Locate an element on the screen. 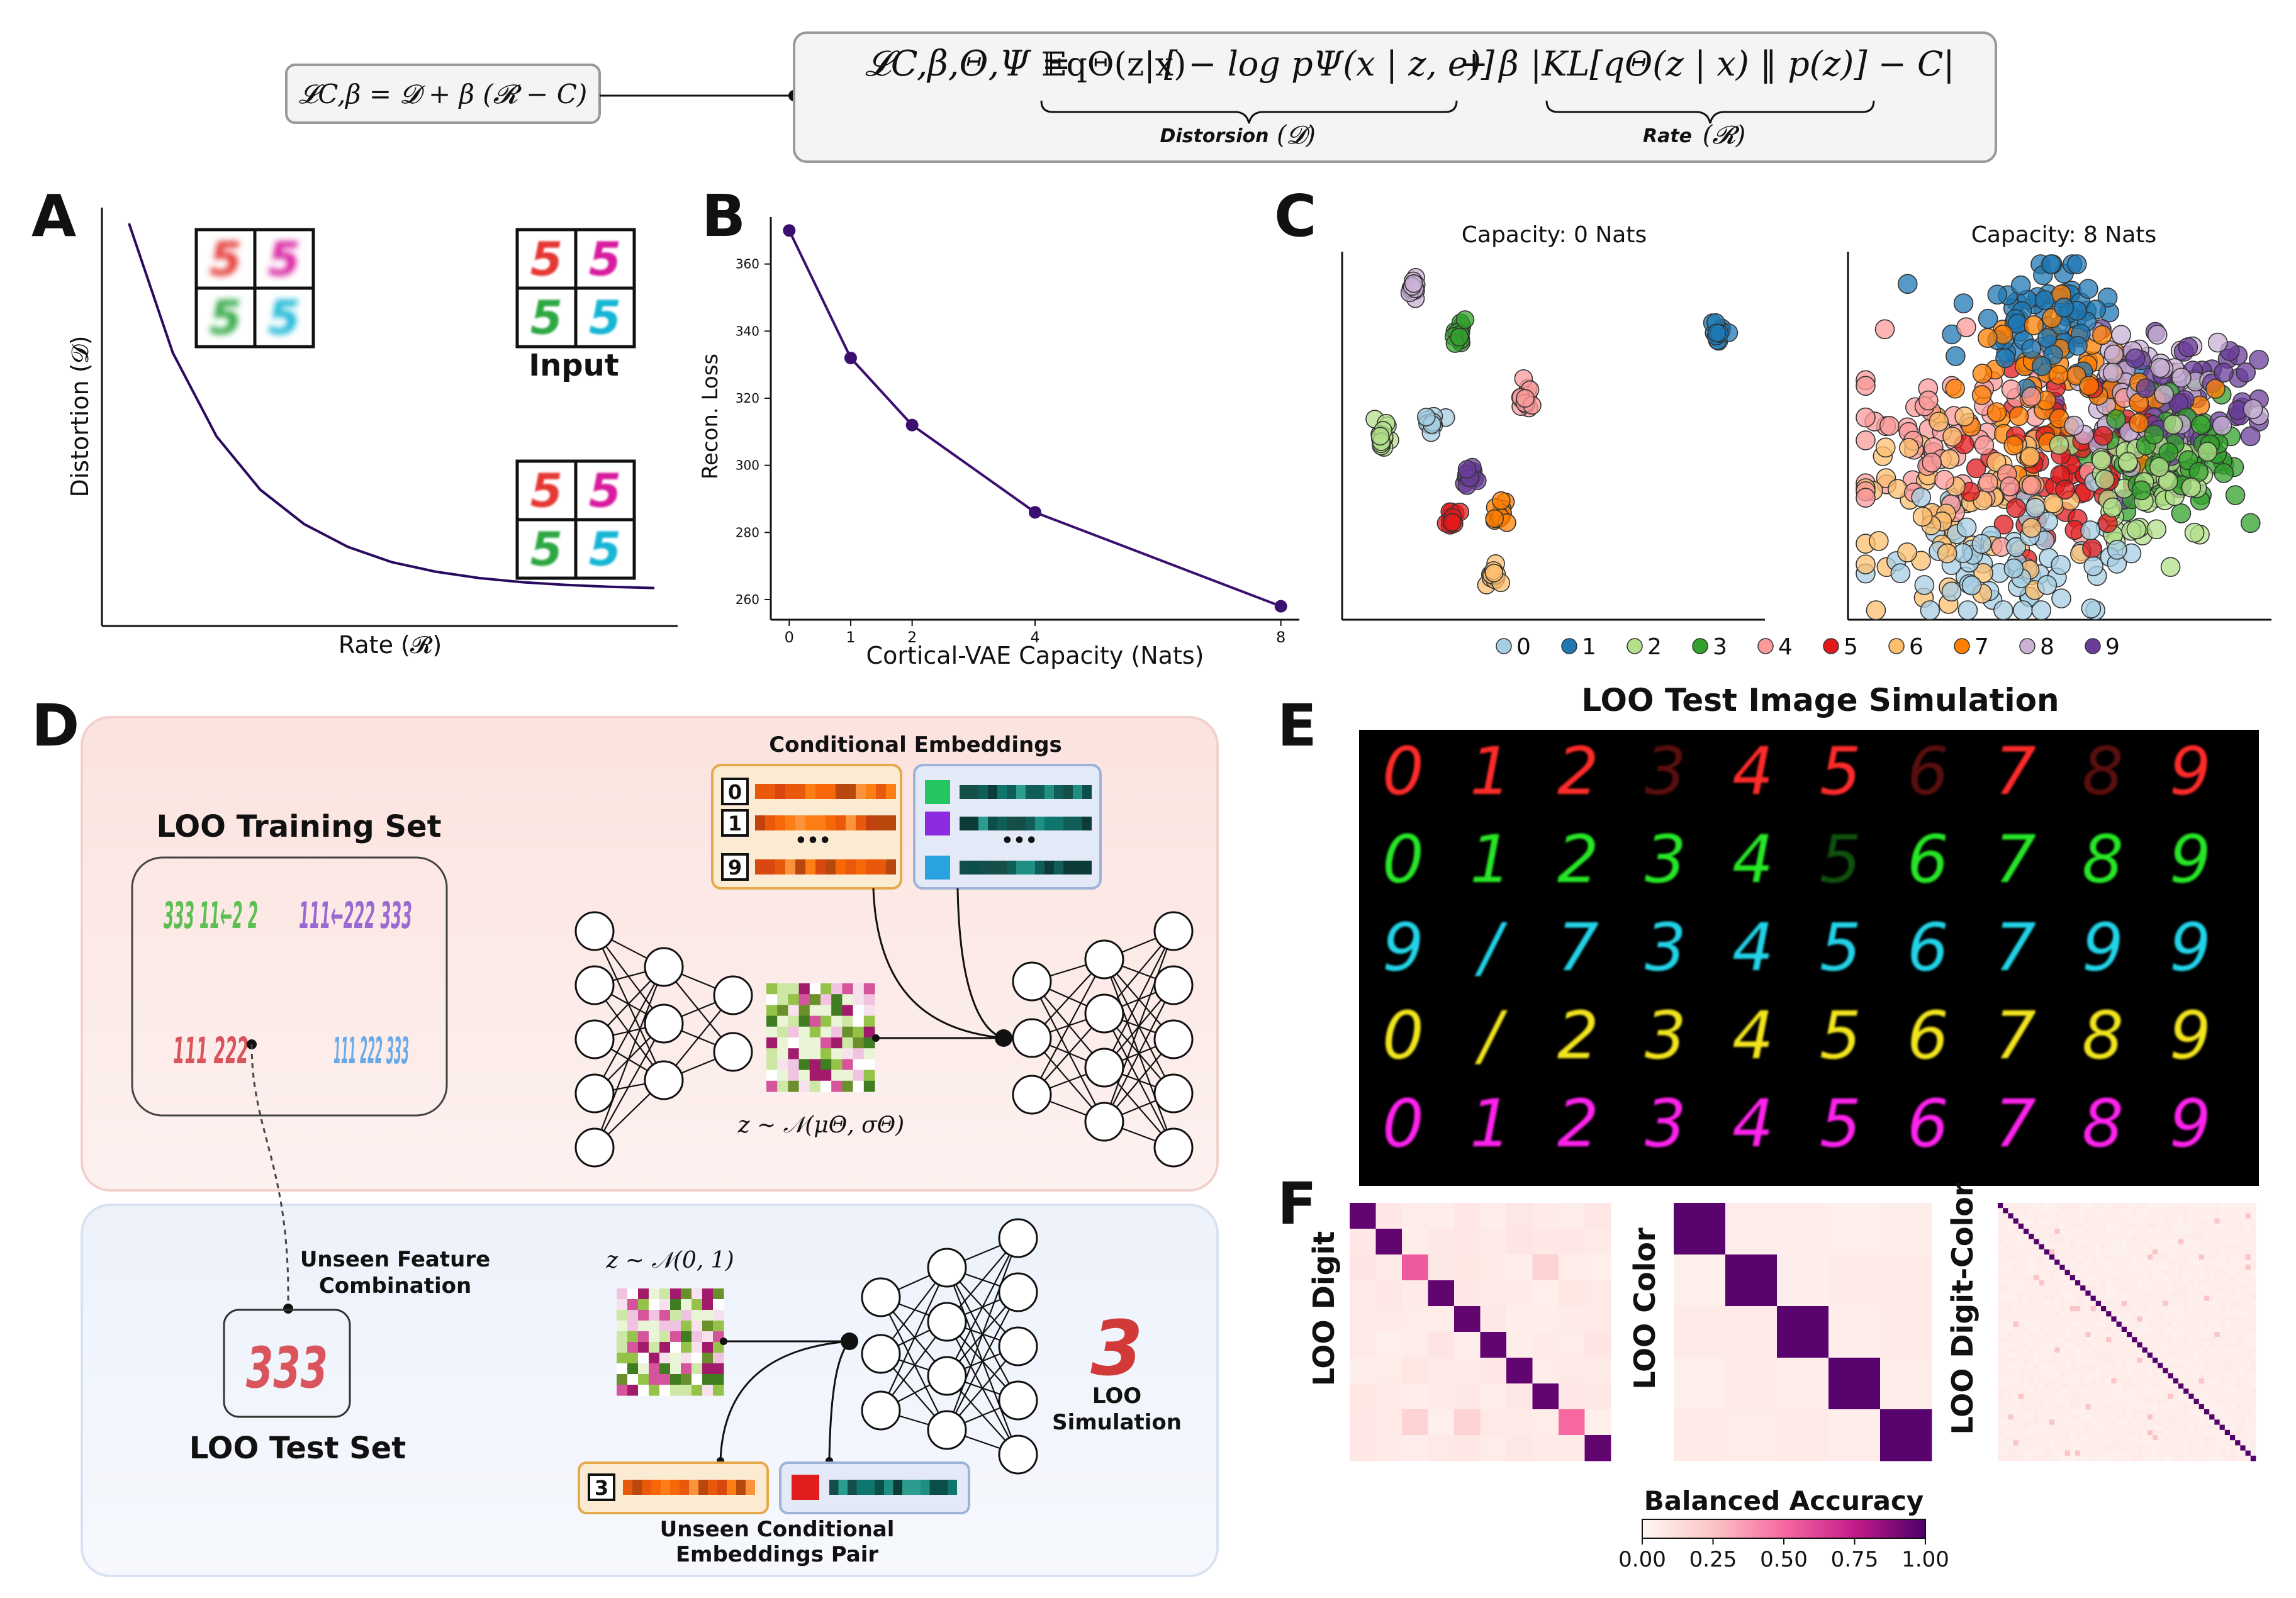 Image resolution: width=2296 pixels, height=1598 pixels. unseen-color-swatch is located at coordinates (805, 1487).